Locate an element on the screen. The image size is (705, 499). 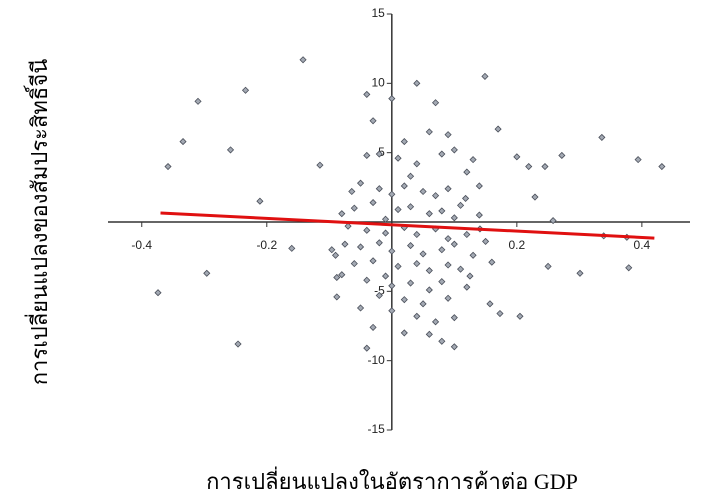
x-tick-label: 0.2 is located at coordinates (516, 245).